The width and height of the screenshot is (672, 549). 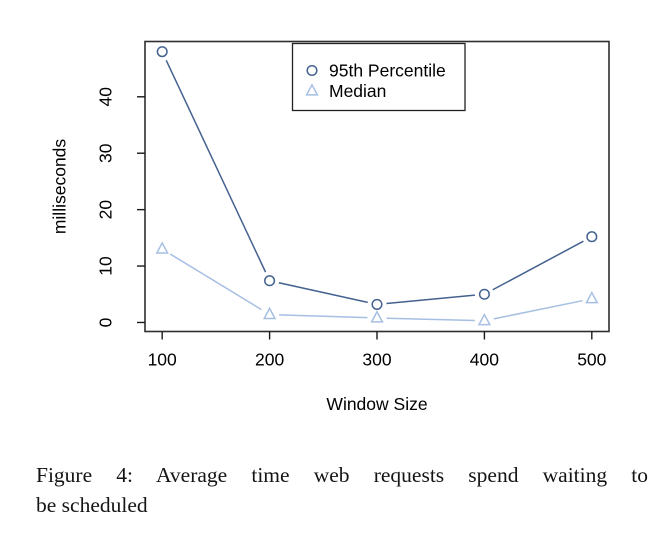 I want to click on x-axis-label: Window Size, so click(x=376, y=404).